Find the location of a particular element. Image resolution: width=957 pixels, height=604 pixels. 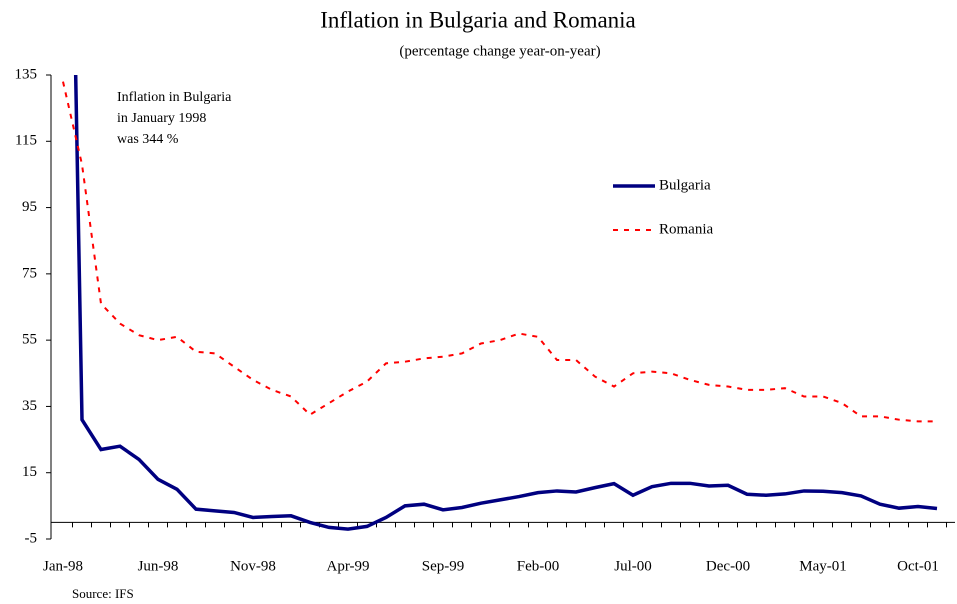

x-tick-label: Sep-99 is located at coordinates (443, 566).